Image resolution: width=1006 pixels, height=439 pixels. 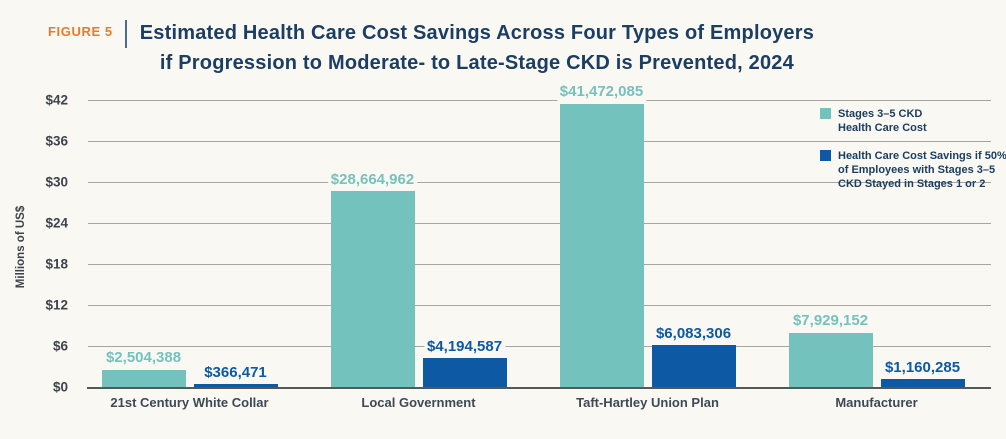 What do you see at coordinates (830, 321) in the screenshot?
I see `bar-value-label: $7,929,152` at bounding box center [830, 321].